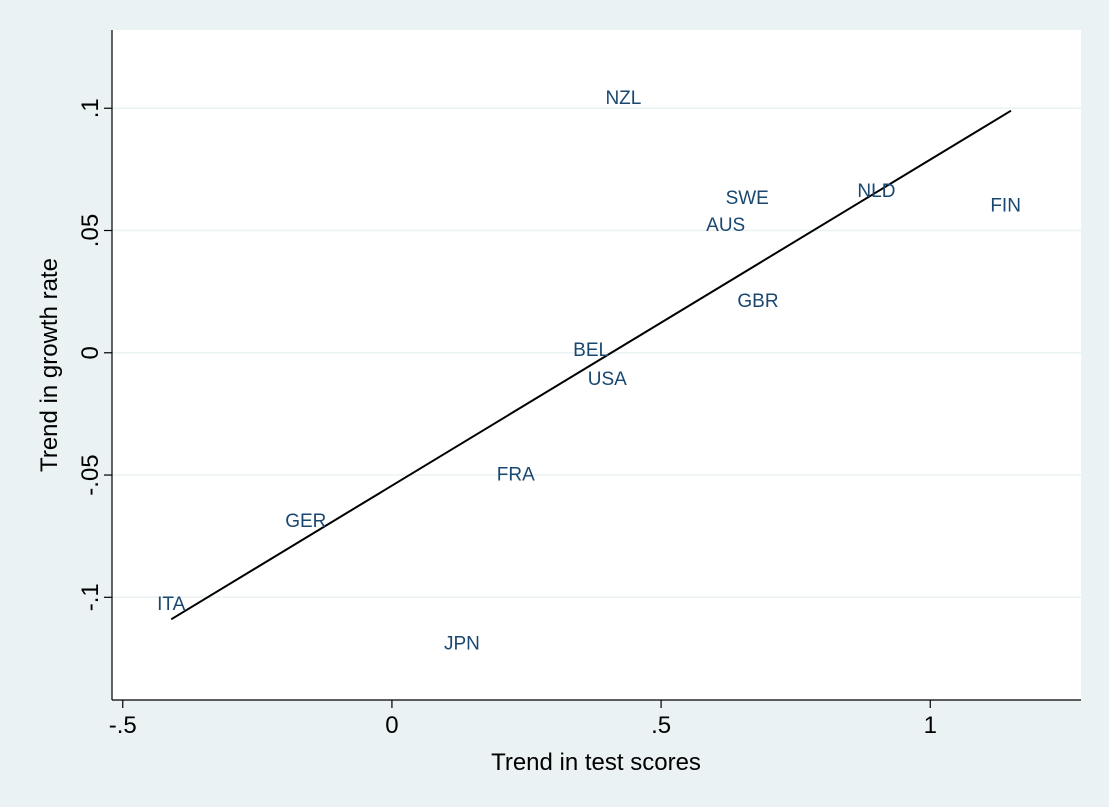  I want to click on y-tick-label: .1, so click(90, 108).